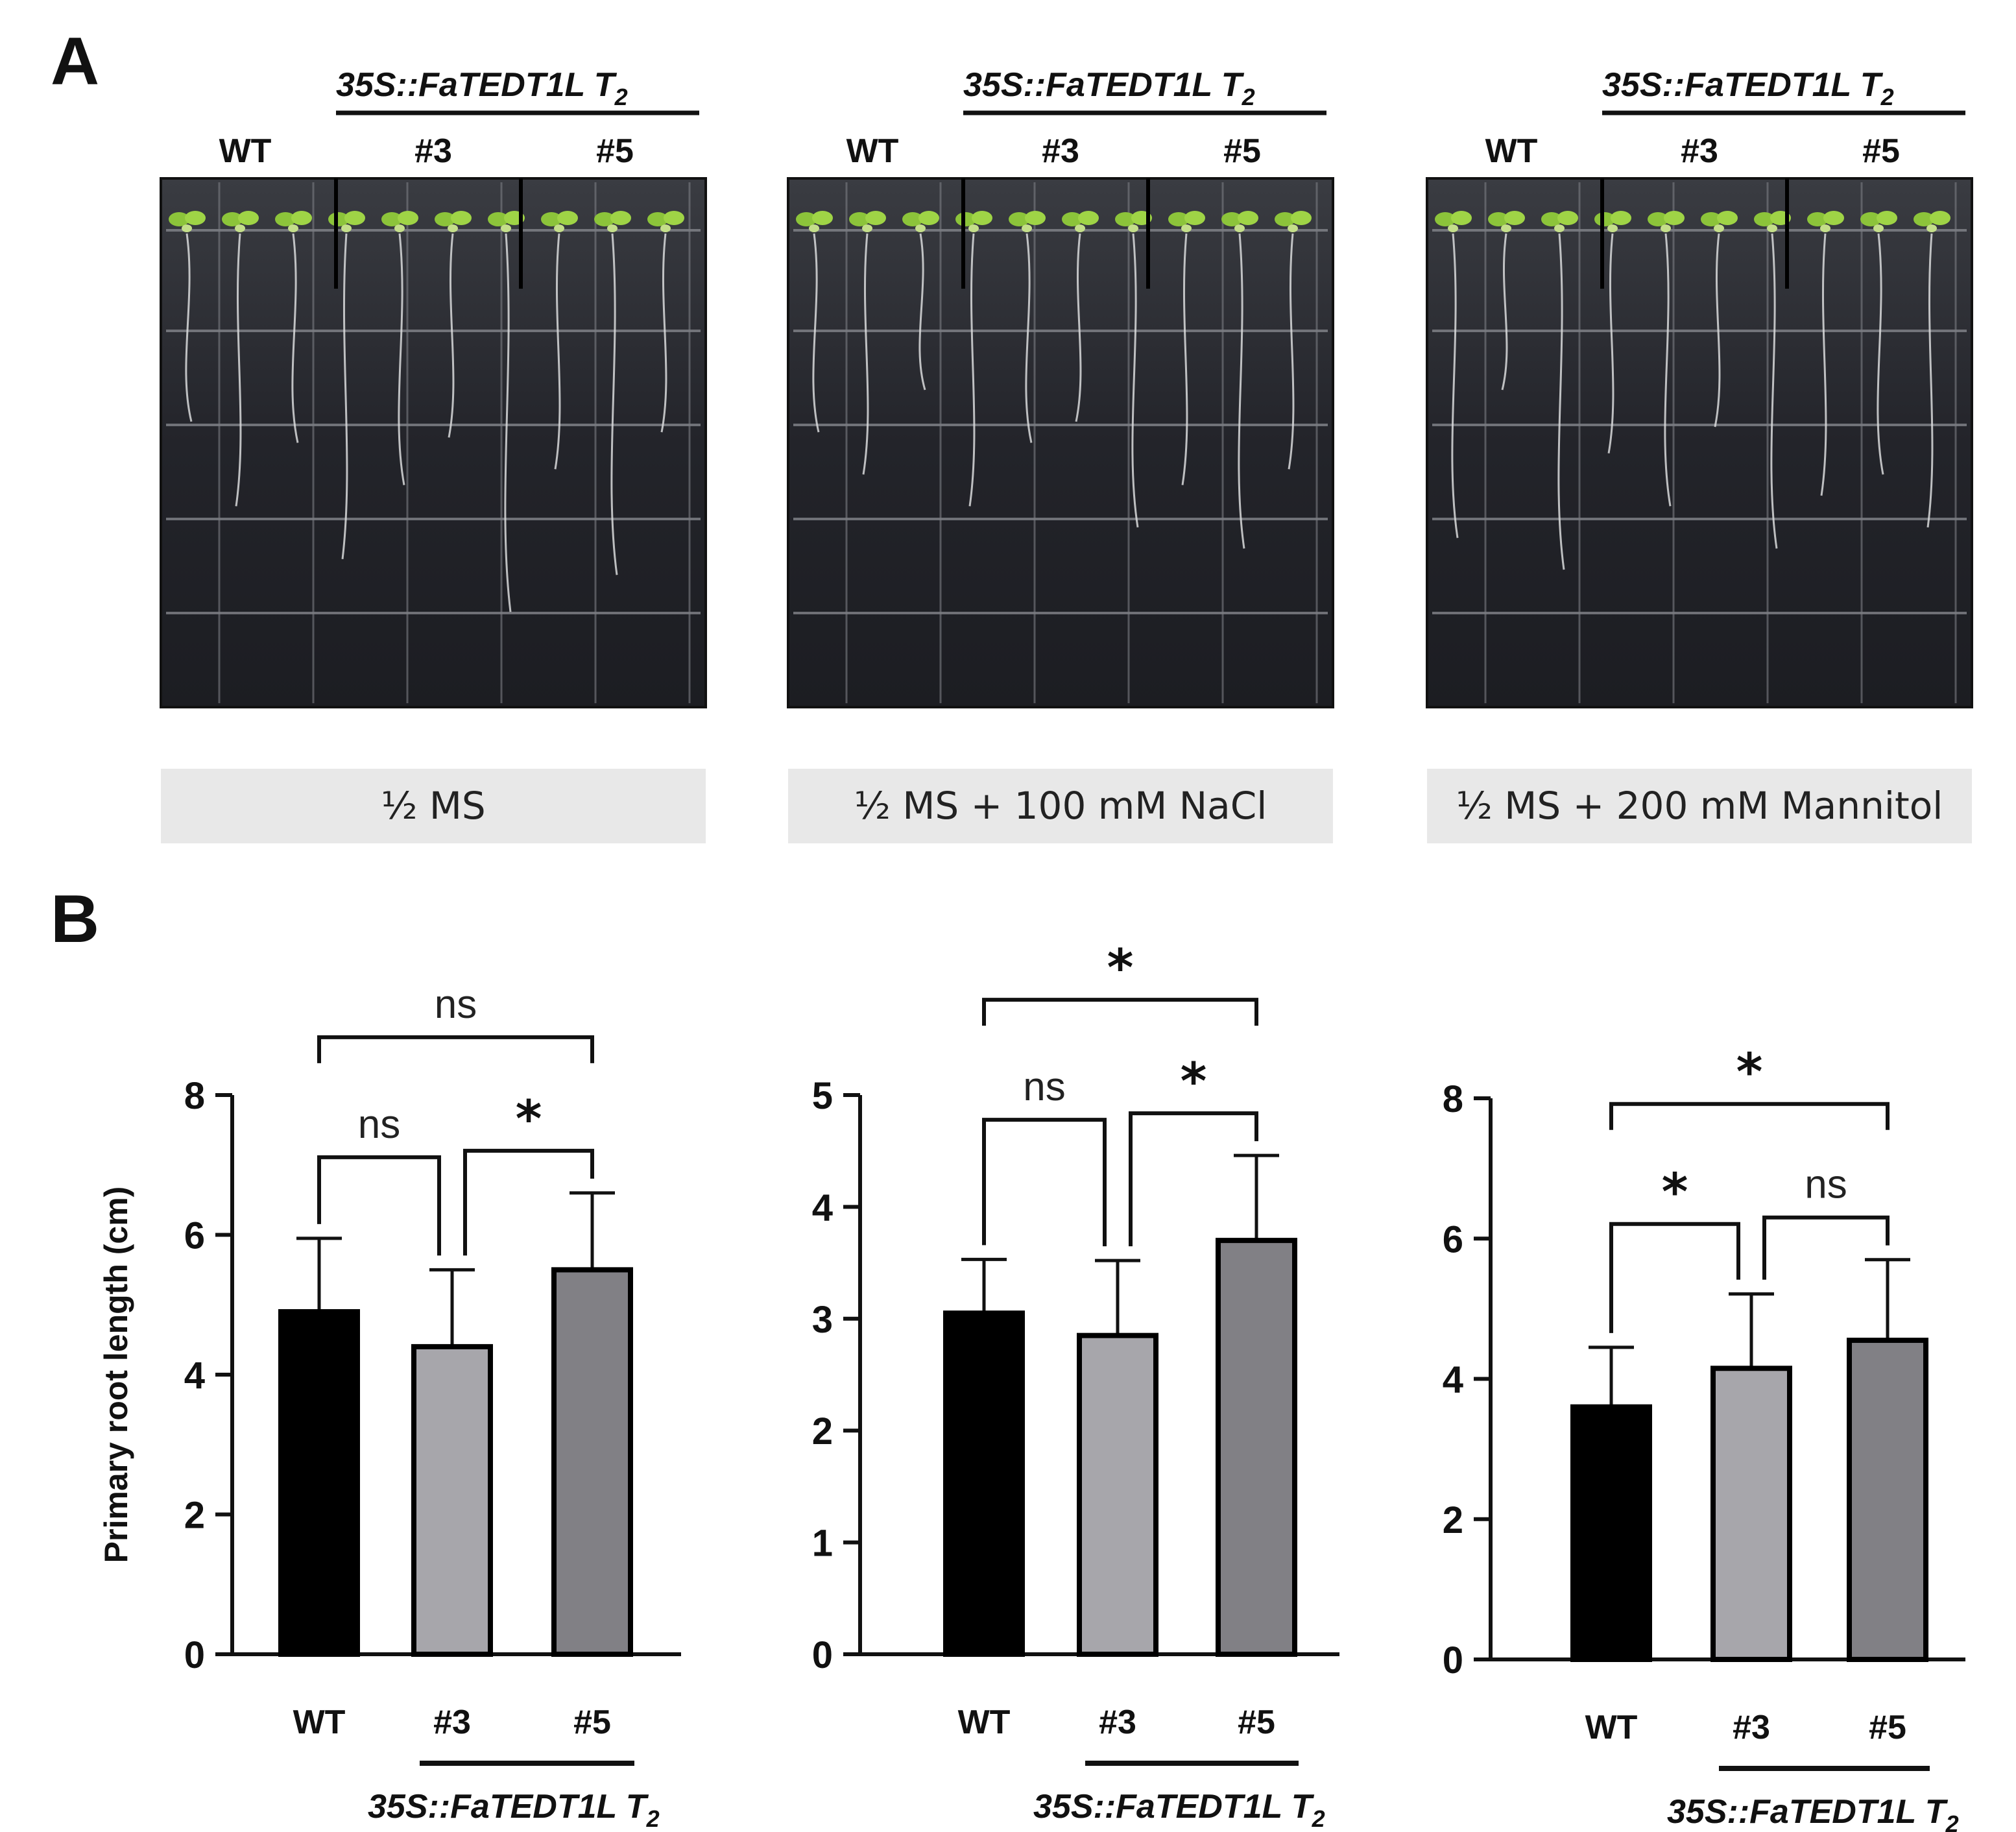 Image resolution: width=2016 pixels, height=1832 pixels. I want to click on condition-label: ½ MS + 200 mM Mannitol, so click(1699, 806).